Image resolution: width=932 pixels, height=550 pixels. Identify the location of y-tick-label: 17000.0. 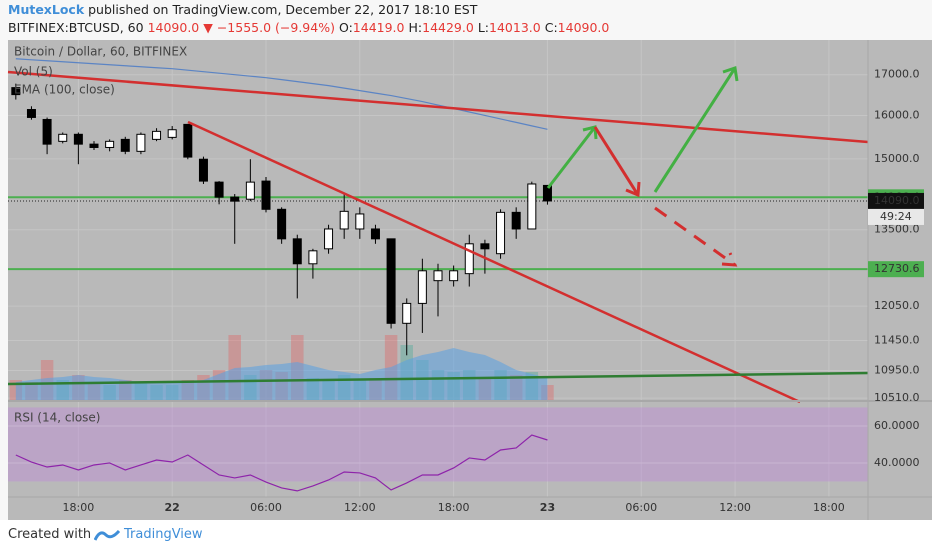
(897, 74).